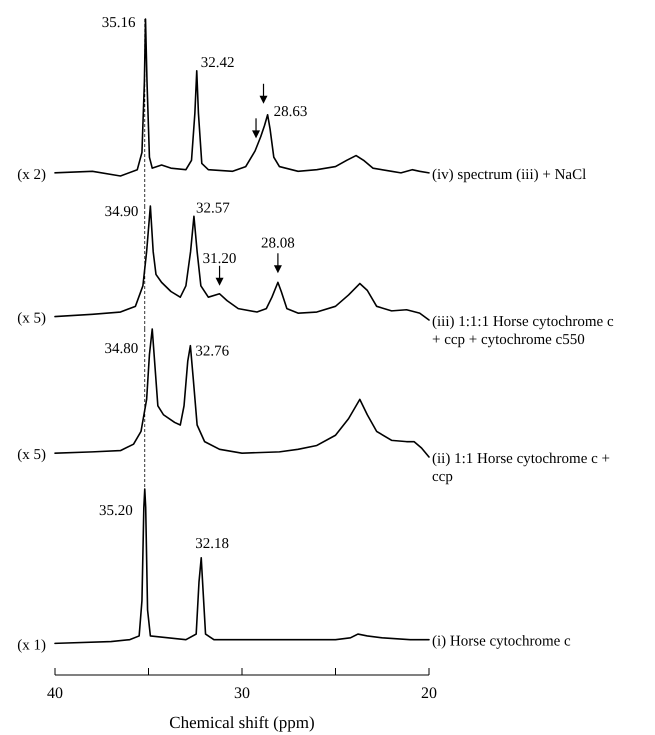  What do you see at coordinates (429, 693) in the screenshot?
I see `x-tick-label: 20` at bounding box center [429, 693].